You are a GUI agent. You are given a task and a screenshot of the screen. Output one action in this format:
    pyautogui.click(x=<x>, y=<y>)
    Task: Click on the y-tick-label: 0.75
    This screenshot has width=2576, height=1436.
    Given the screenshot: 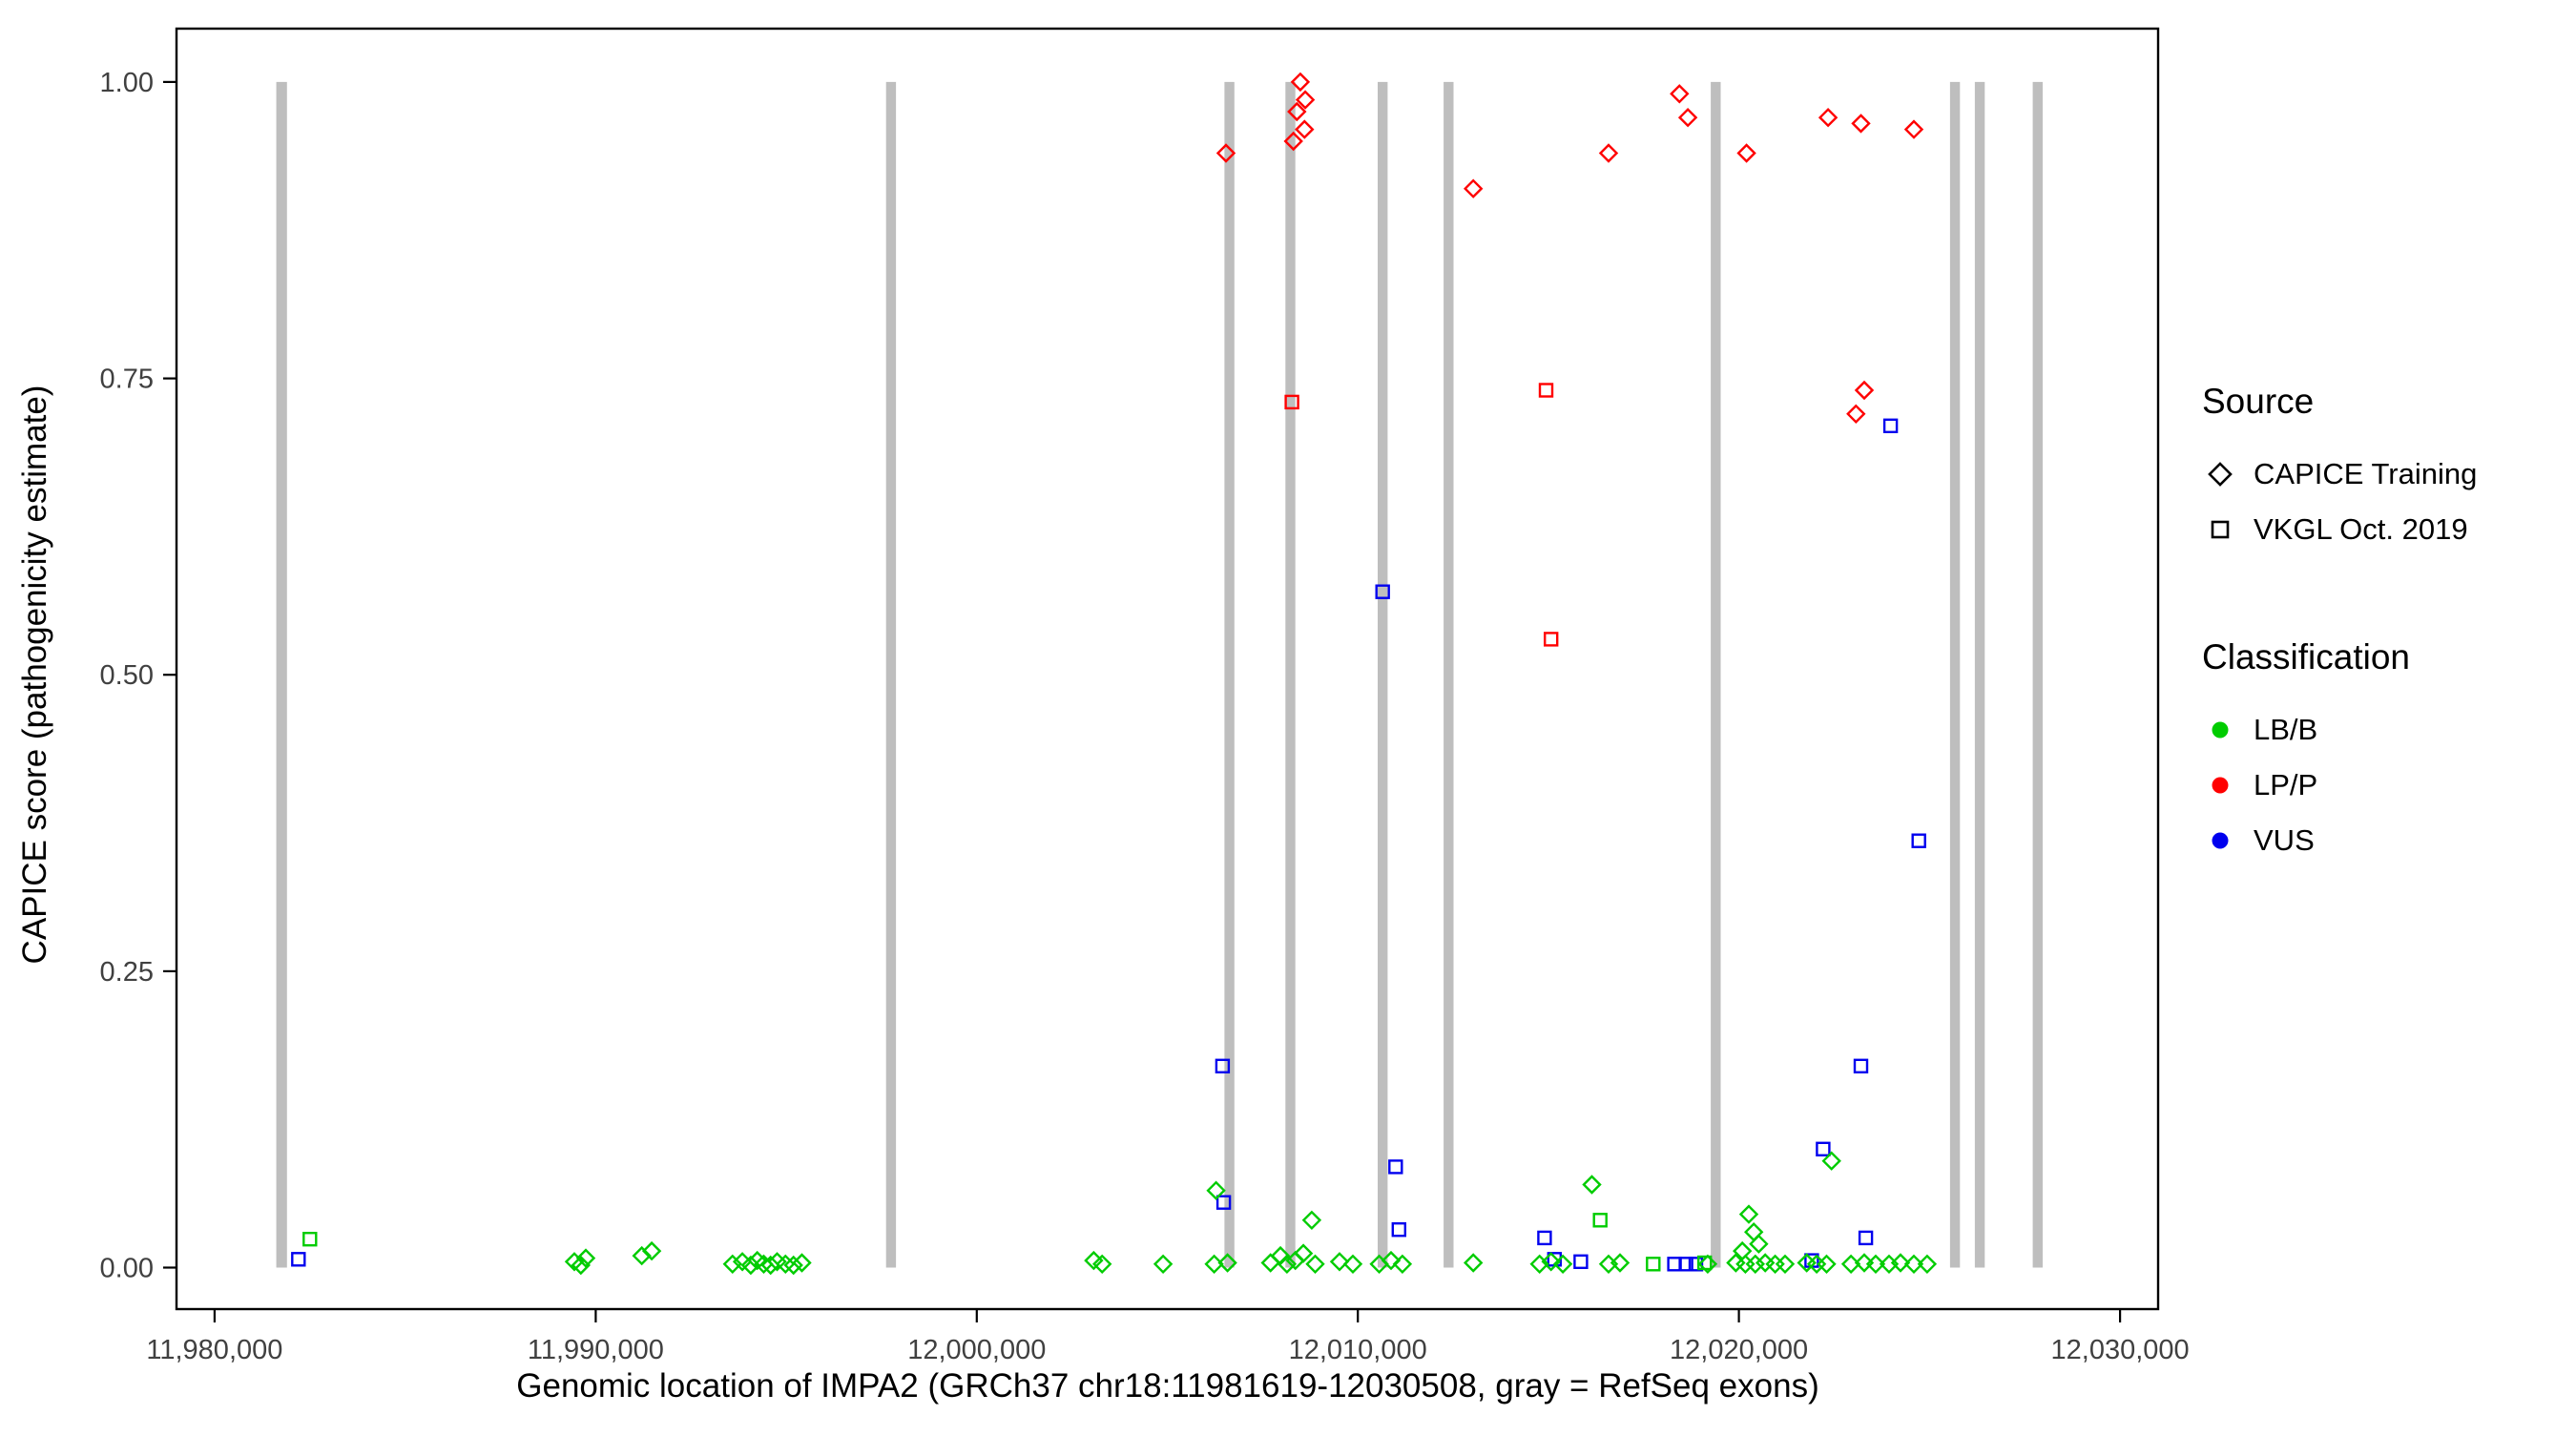 What is the action you would take?
    pyautogui.click(x=127, y=379)
    